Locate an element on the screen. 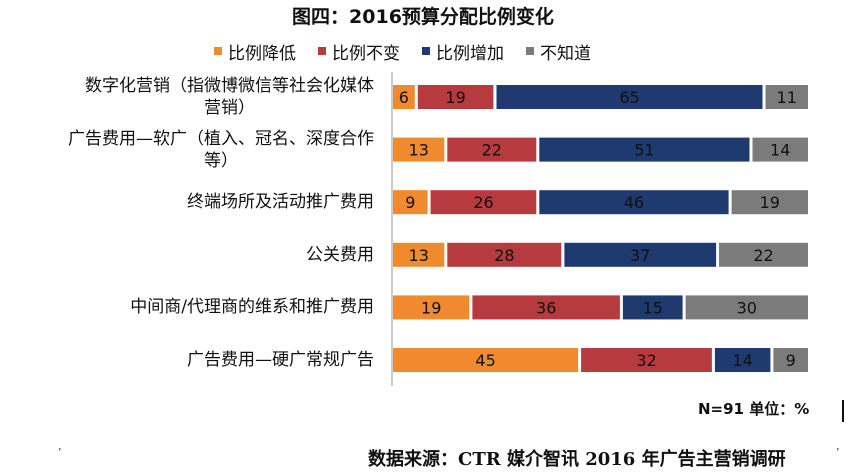 This screenshot has width=846, height=474. unit-note: N=91 单位：% is located at coordinates (754, 409).